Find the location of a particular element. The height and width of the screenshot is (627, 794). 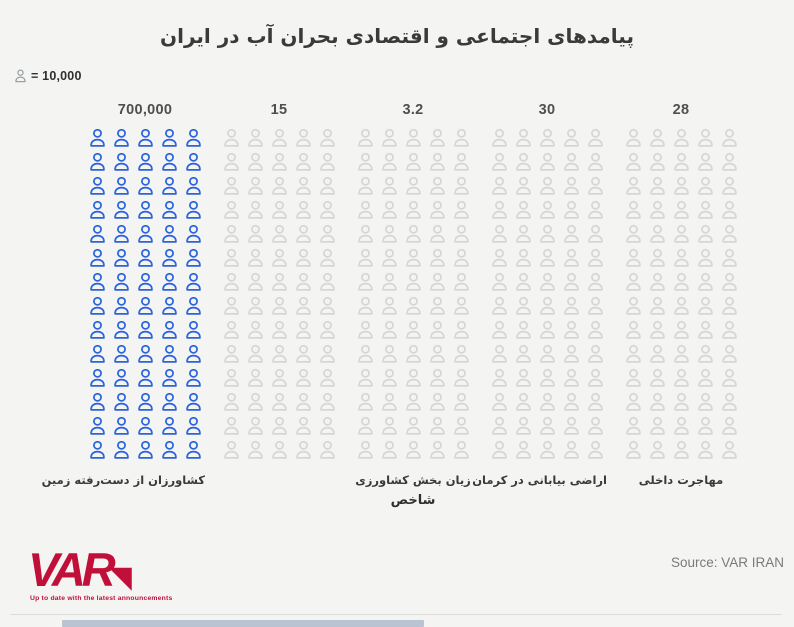

column-label: زیان بخش کشاورزی is located at coordinates (413, 480).